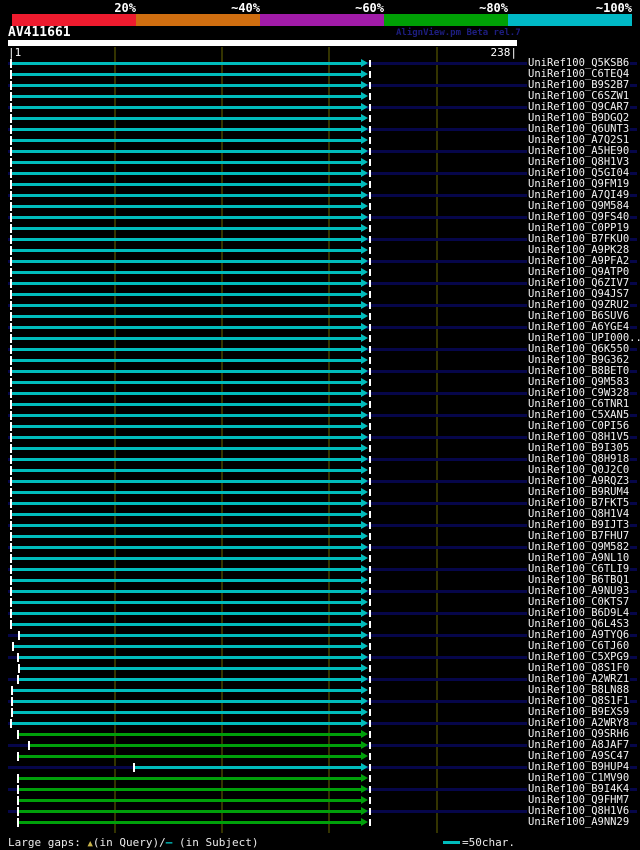  Describe the element at coordinates (579, 602) in the screenshot. I see `hit-label: UniRef100_C0KTS7` at that location.